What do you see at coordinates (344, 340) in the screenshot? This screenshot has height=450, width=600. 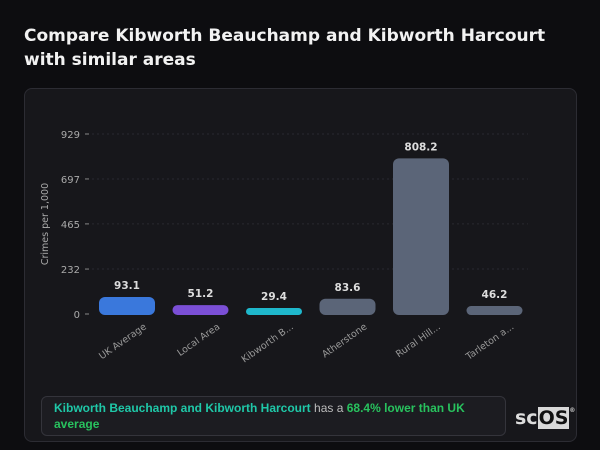 I see `x-tick-label: Atherstone` at bounding box center [344, 340].